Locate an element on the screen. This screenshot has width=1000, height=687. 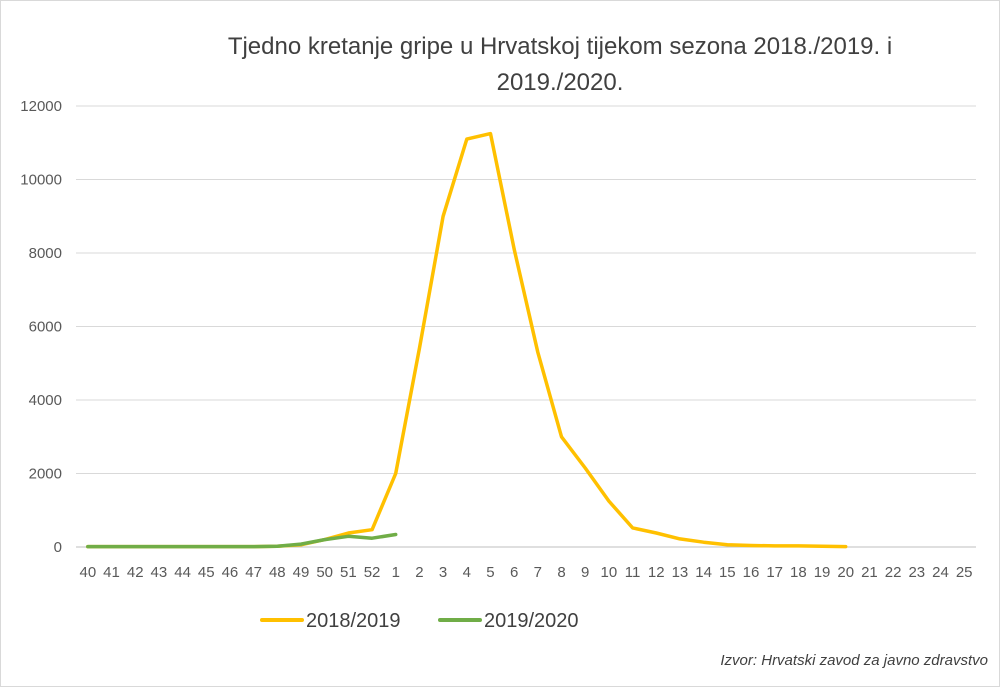
legend-label-1: 2018/2019 is located at coordinates (353, 621).